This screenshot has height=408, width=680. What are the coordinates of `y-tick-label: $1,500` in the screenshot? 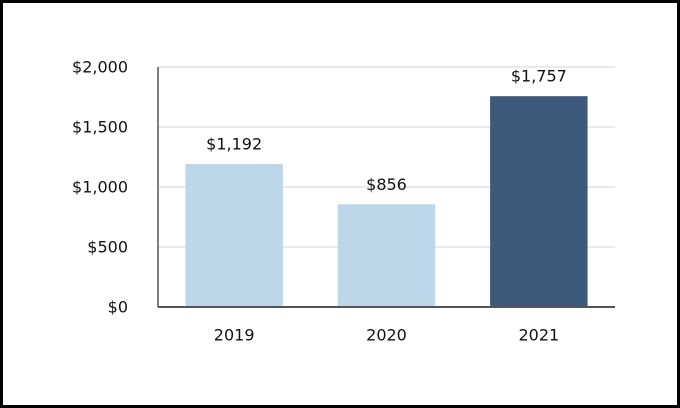 It's located at (100, 127).